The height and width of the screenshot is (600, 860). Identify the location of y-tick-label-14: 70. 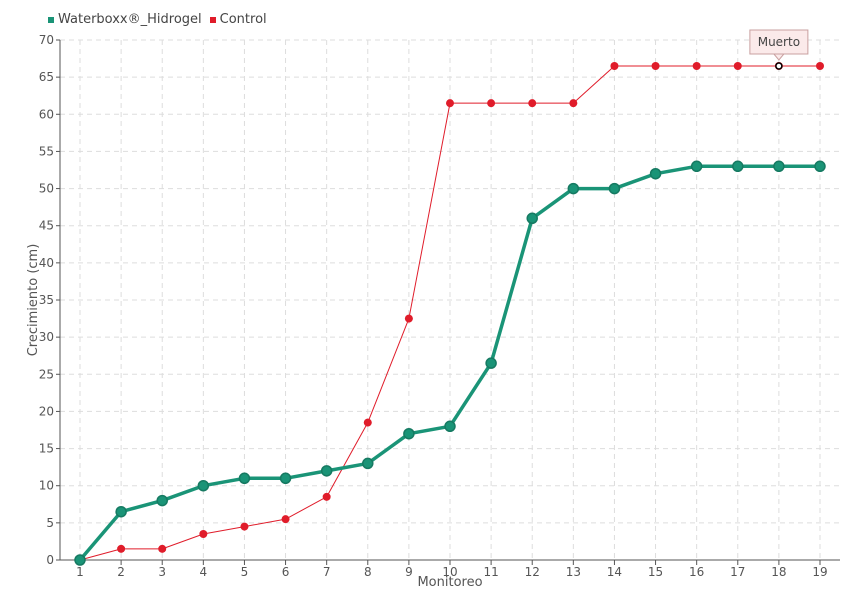
(46, 40).